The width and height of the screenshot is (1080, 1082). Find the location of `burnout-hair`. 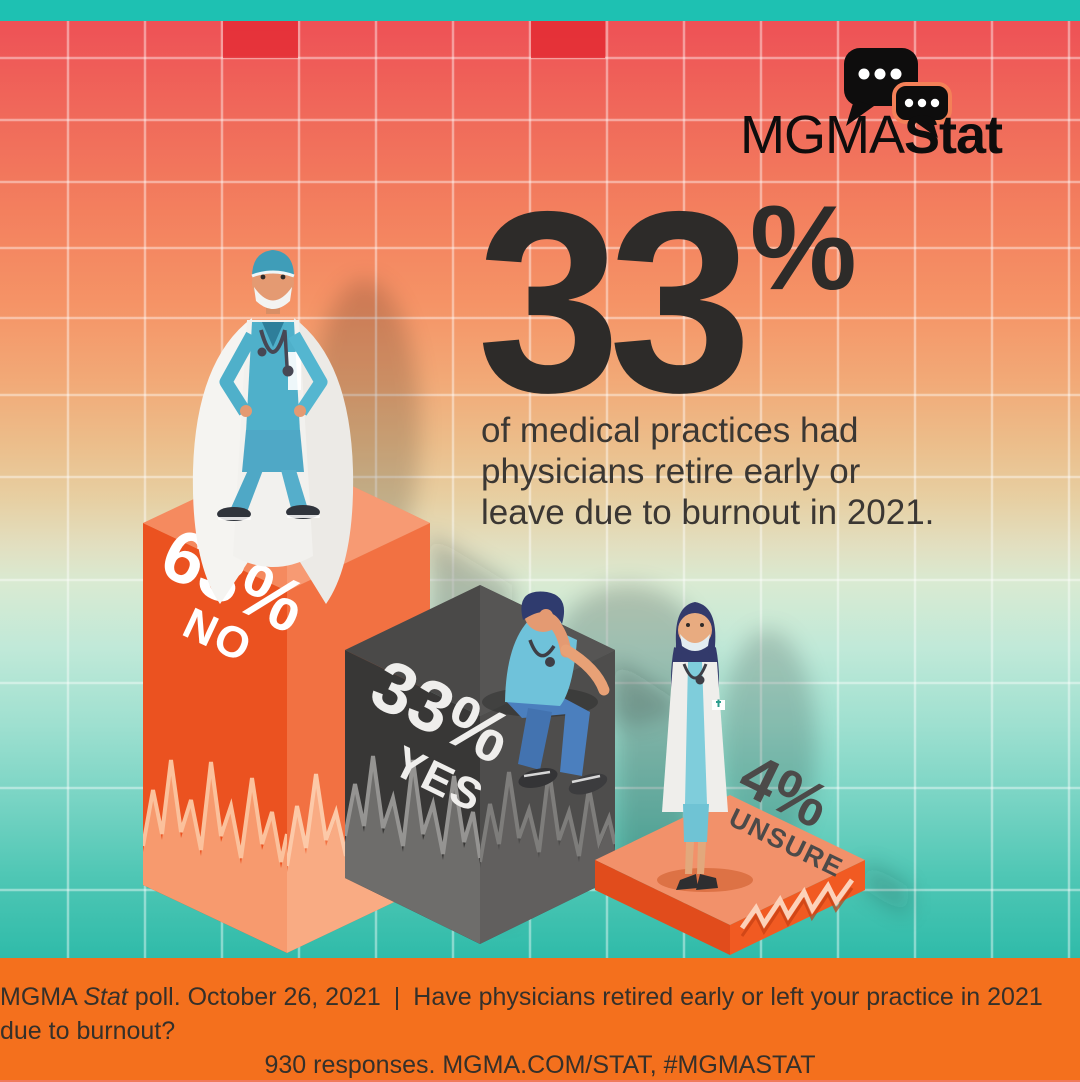

burnout-hair is located at coordinates (543, 607).